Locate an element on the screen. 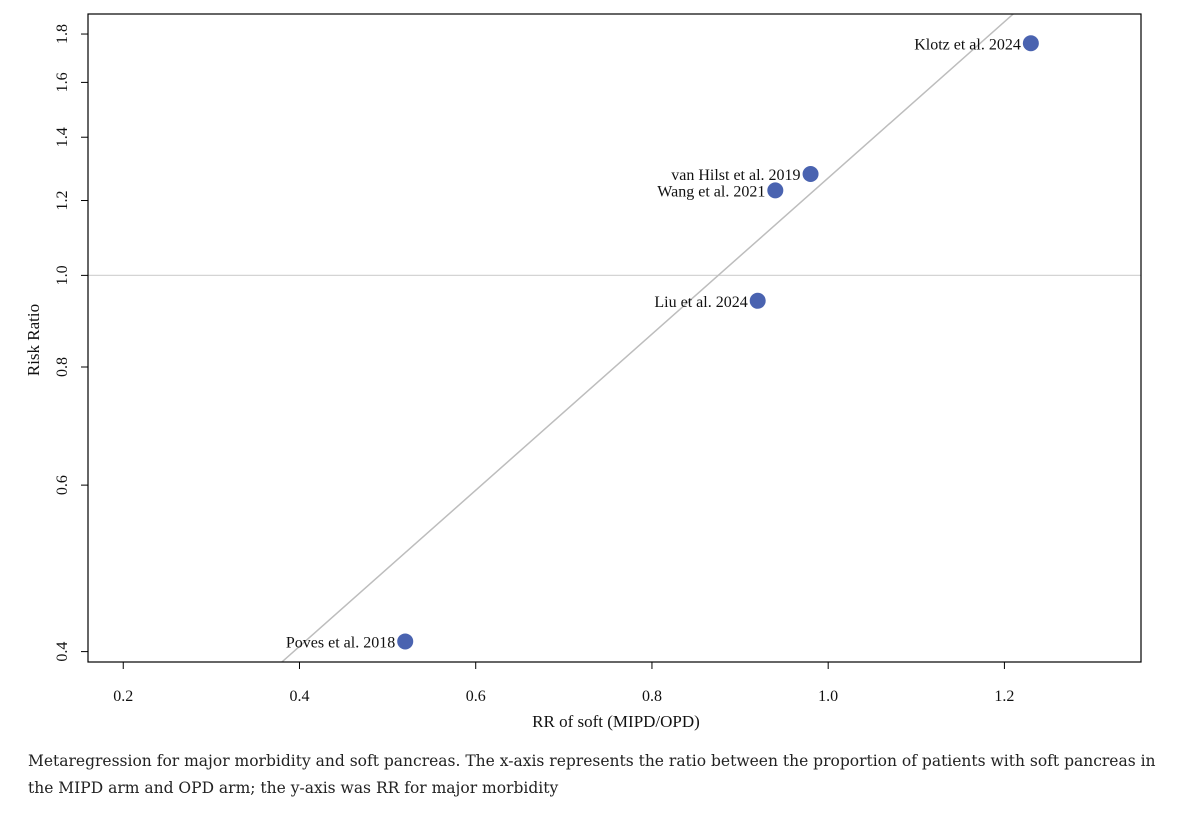  data-point-label: Wang et al. 2021 is located at coordinates (711, 191).